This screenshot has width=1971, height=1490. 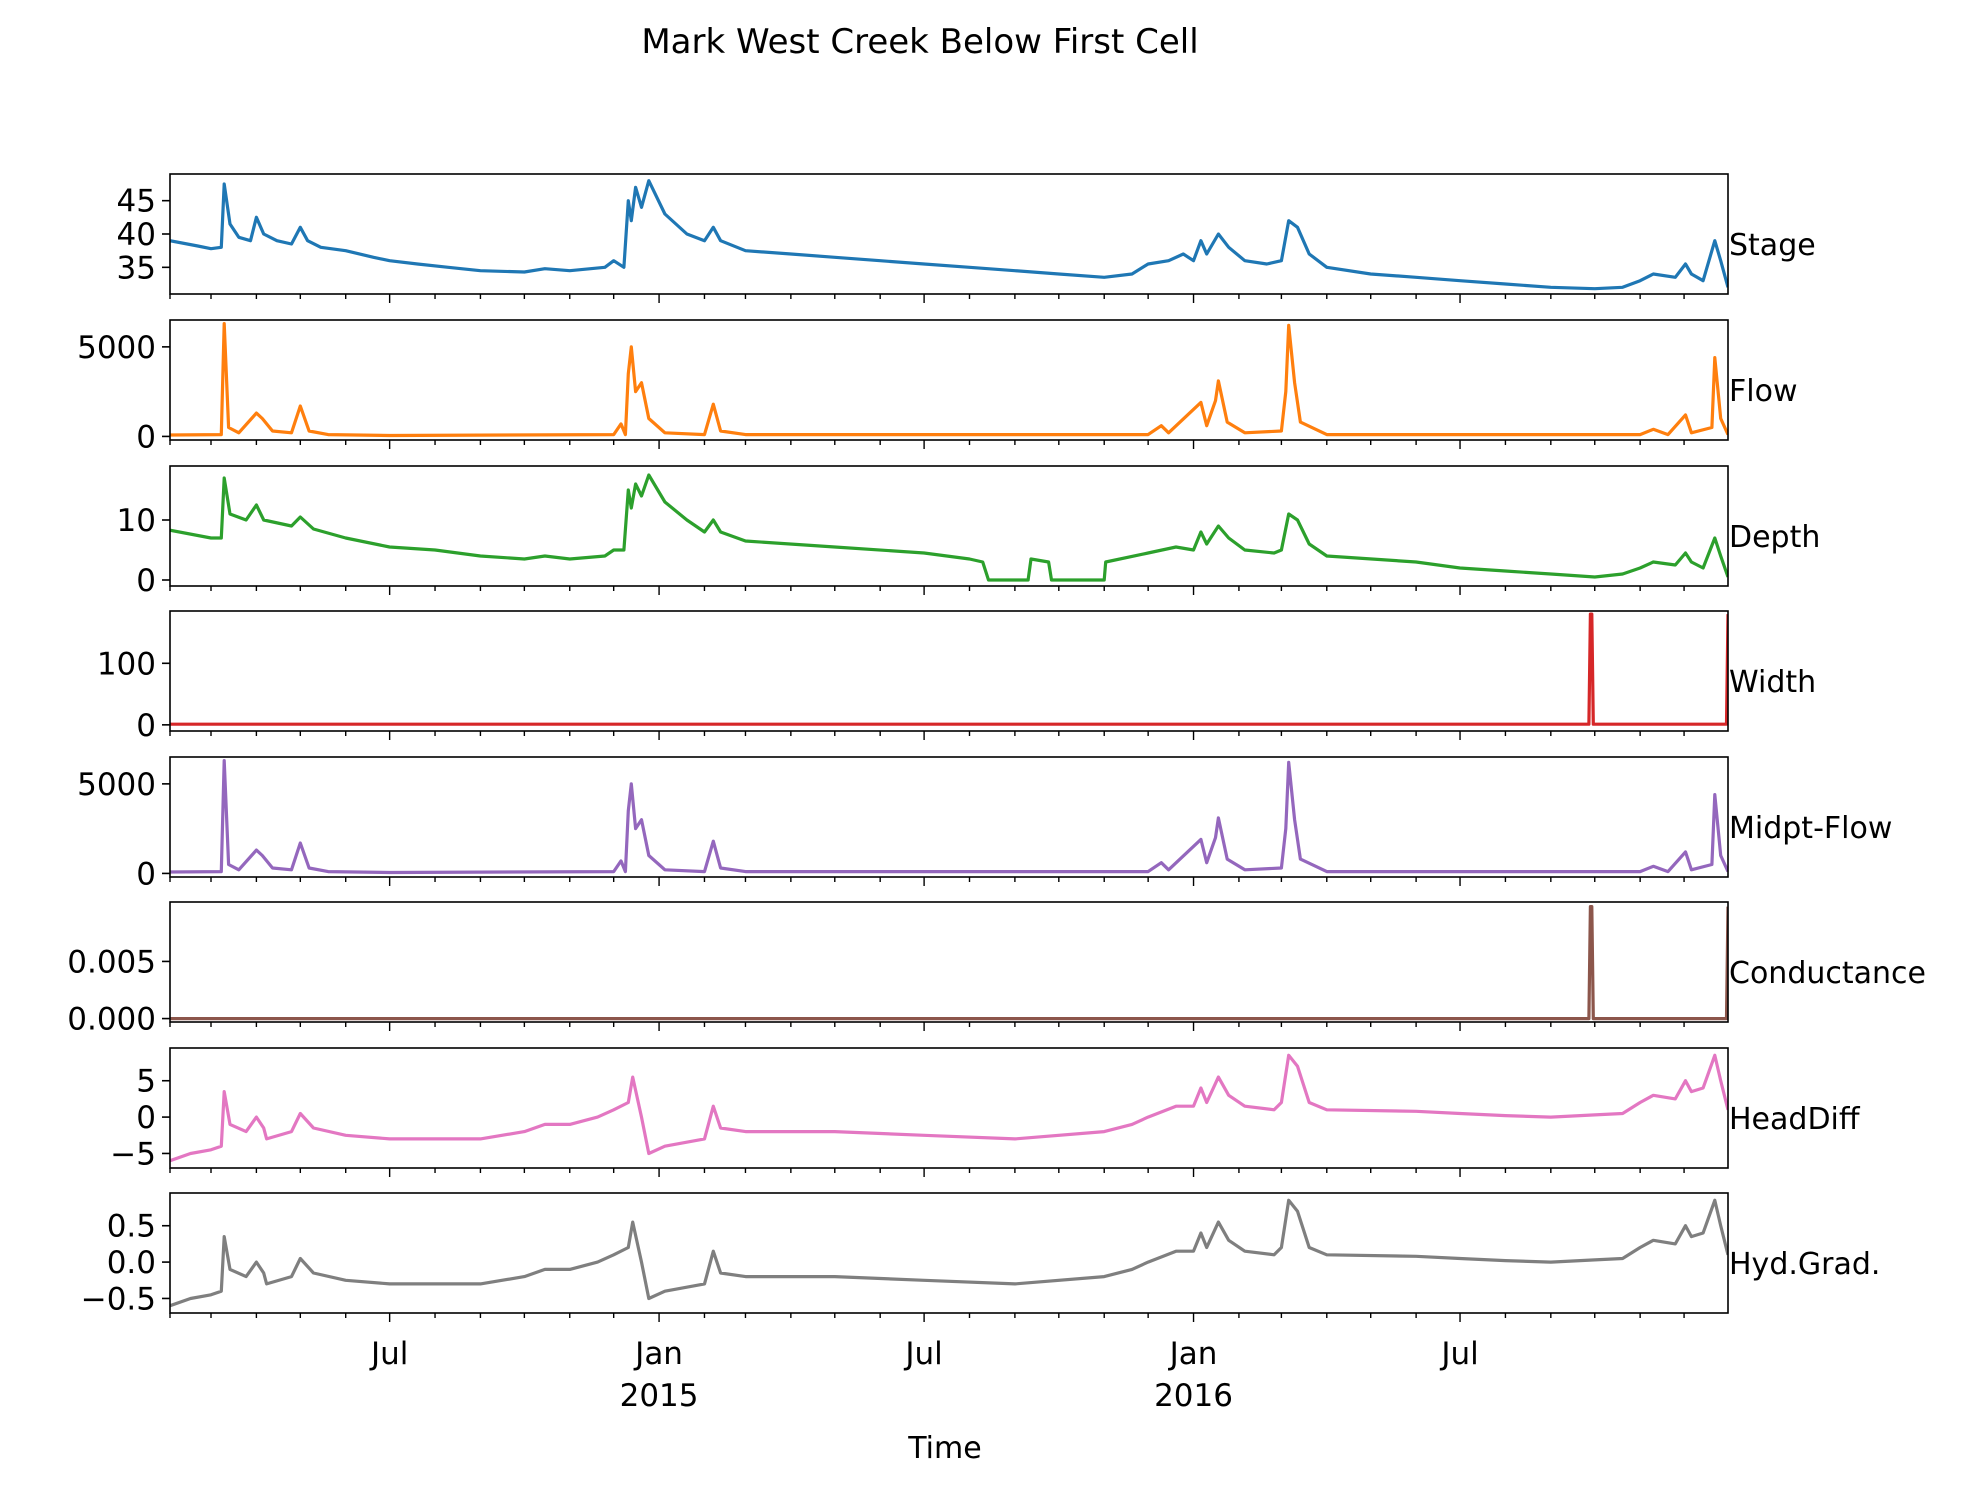 I want to click on y-tick-label: 0.000, so click(x=111, y=1020).